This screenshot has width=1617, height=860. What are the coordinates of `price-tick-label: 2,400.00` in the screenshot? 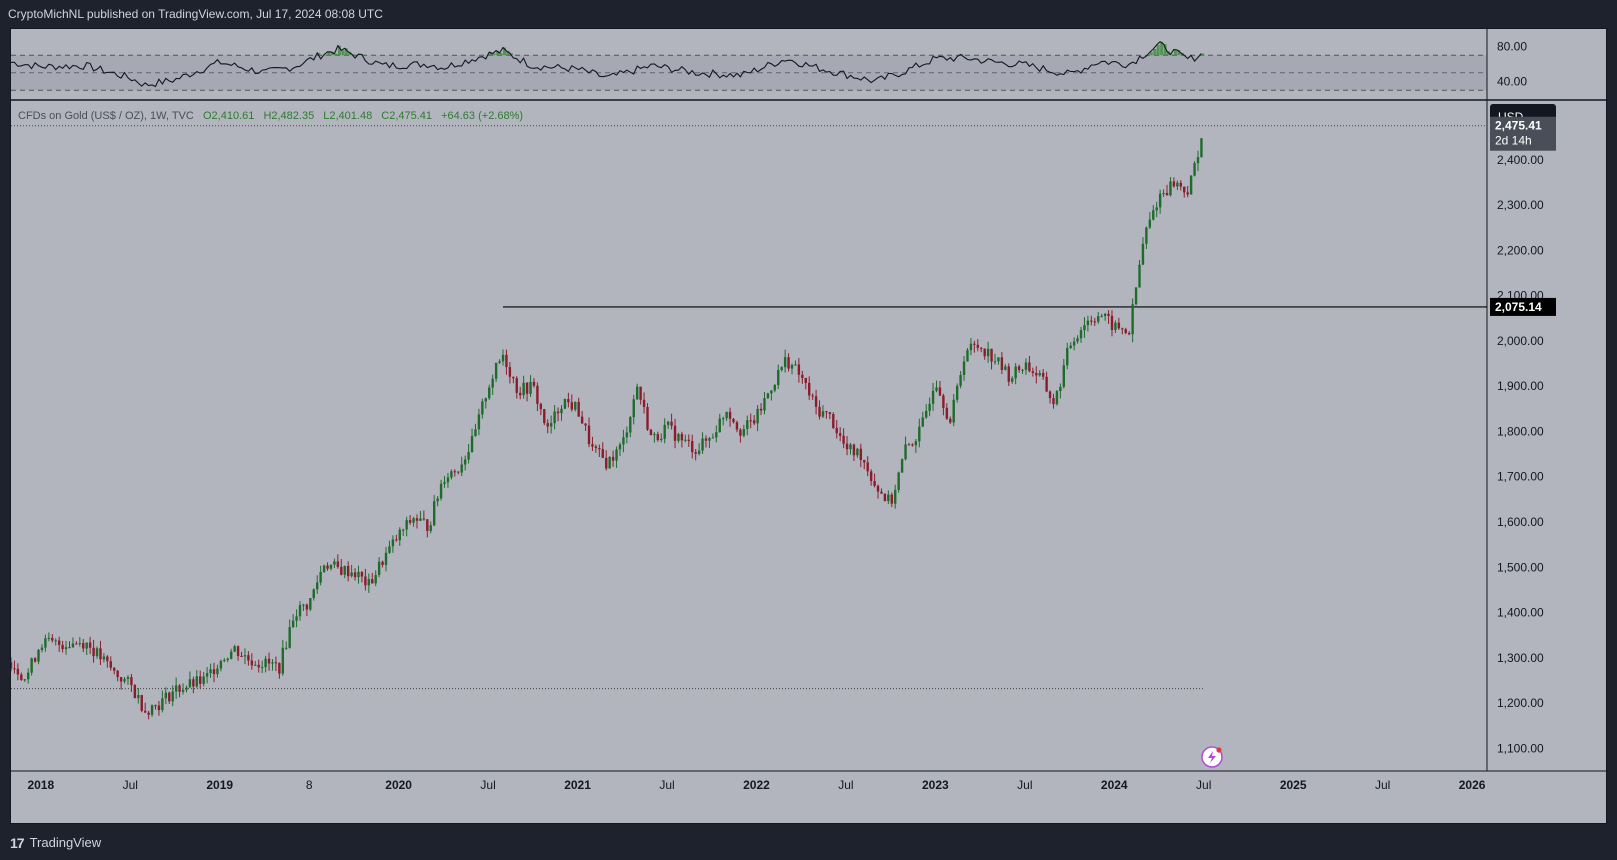 It's located at (1520, 160).